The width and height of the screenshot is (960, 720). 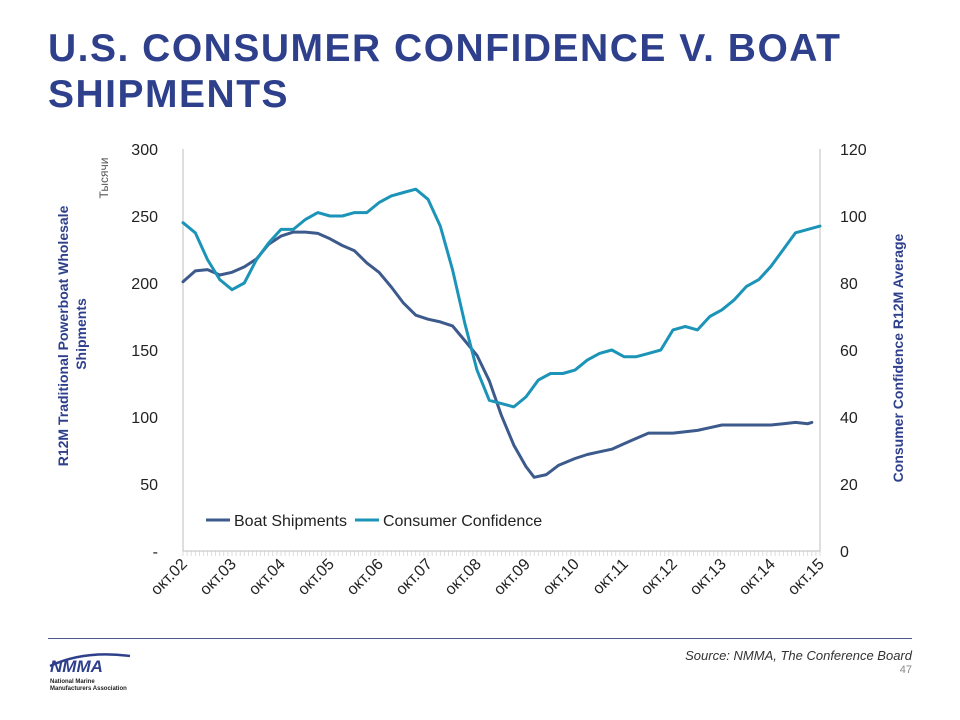 What do you see at coordinates (463, 577) in the screenshot?
I see `x-tick-label: окт.08` at bounding box center [463, 577].